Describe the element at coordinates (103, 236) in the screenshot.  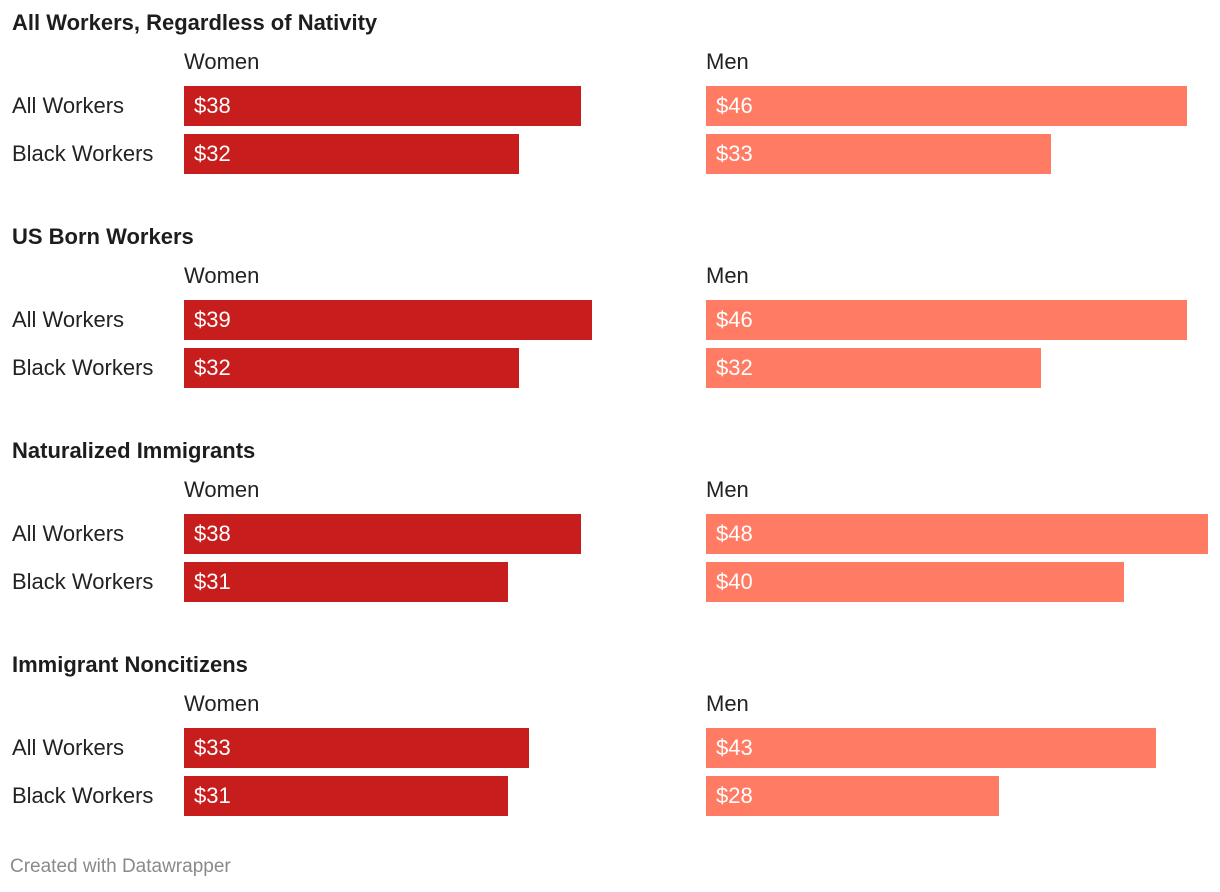
I see `panel-title: US Born Workers` at that location.